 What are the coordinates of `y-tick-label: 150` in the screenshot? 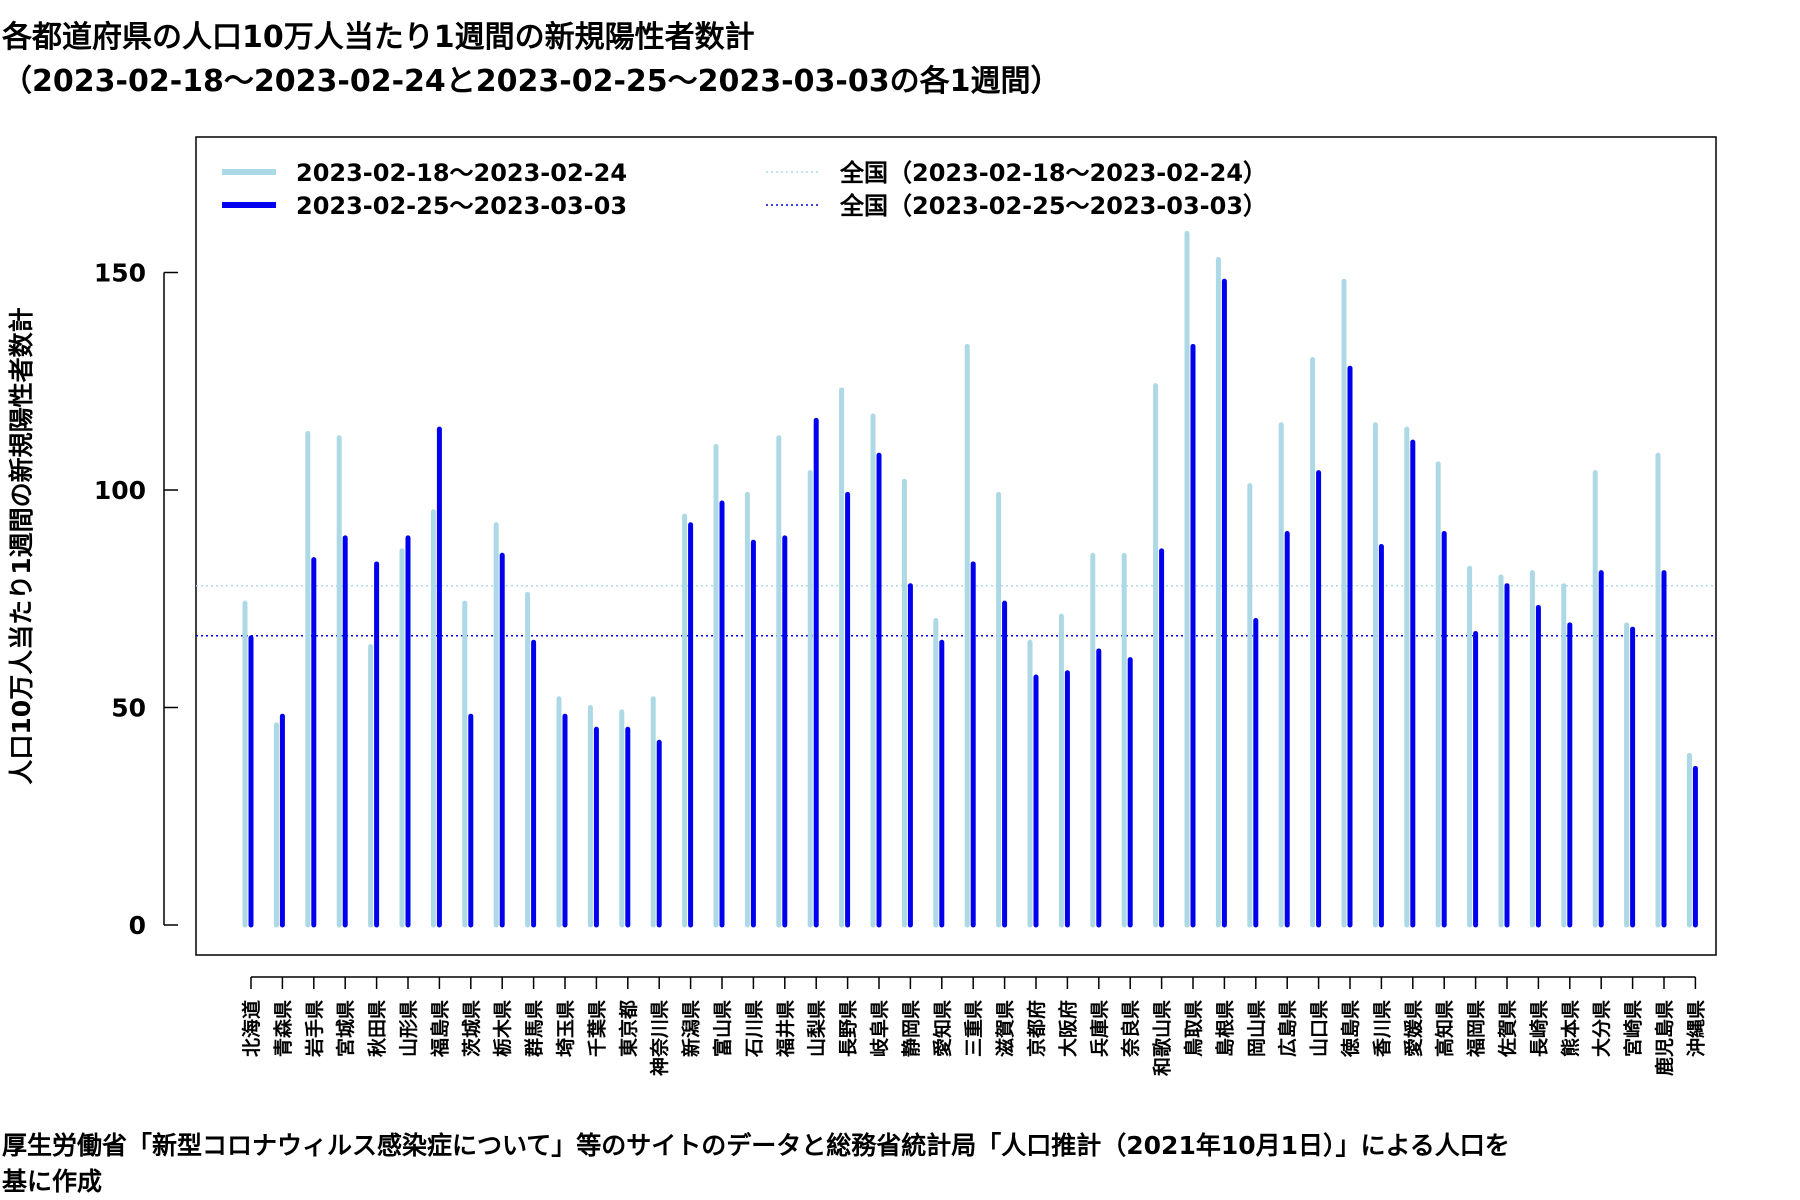 It's located at (120, 273).